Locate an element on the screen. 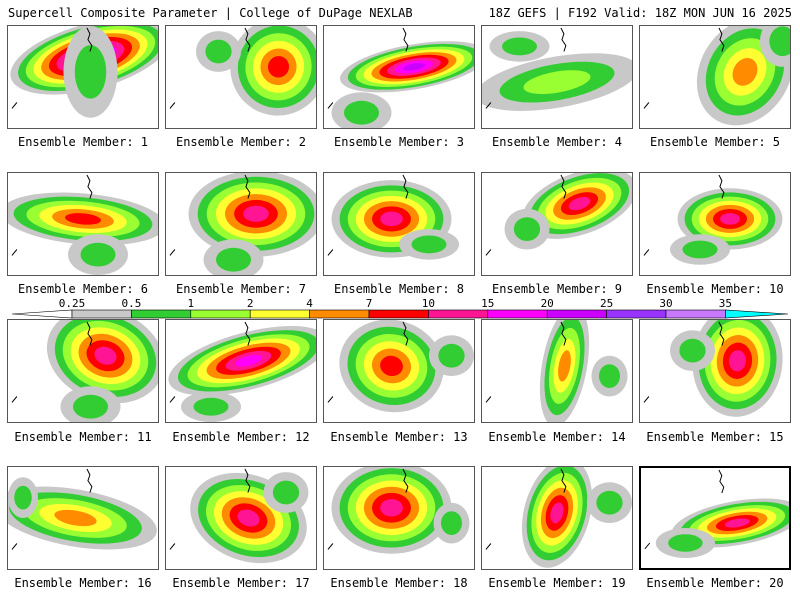 This screenshot has width=800, height=600. ensemble-member-label: Ensemble Member: 8 is located at coordinates (399, 289).